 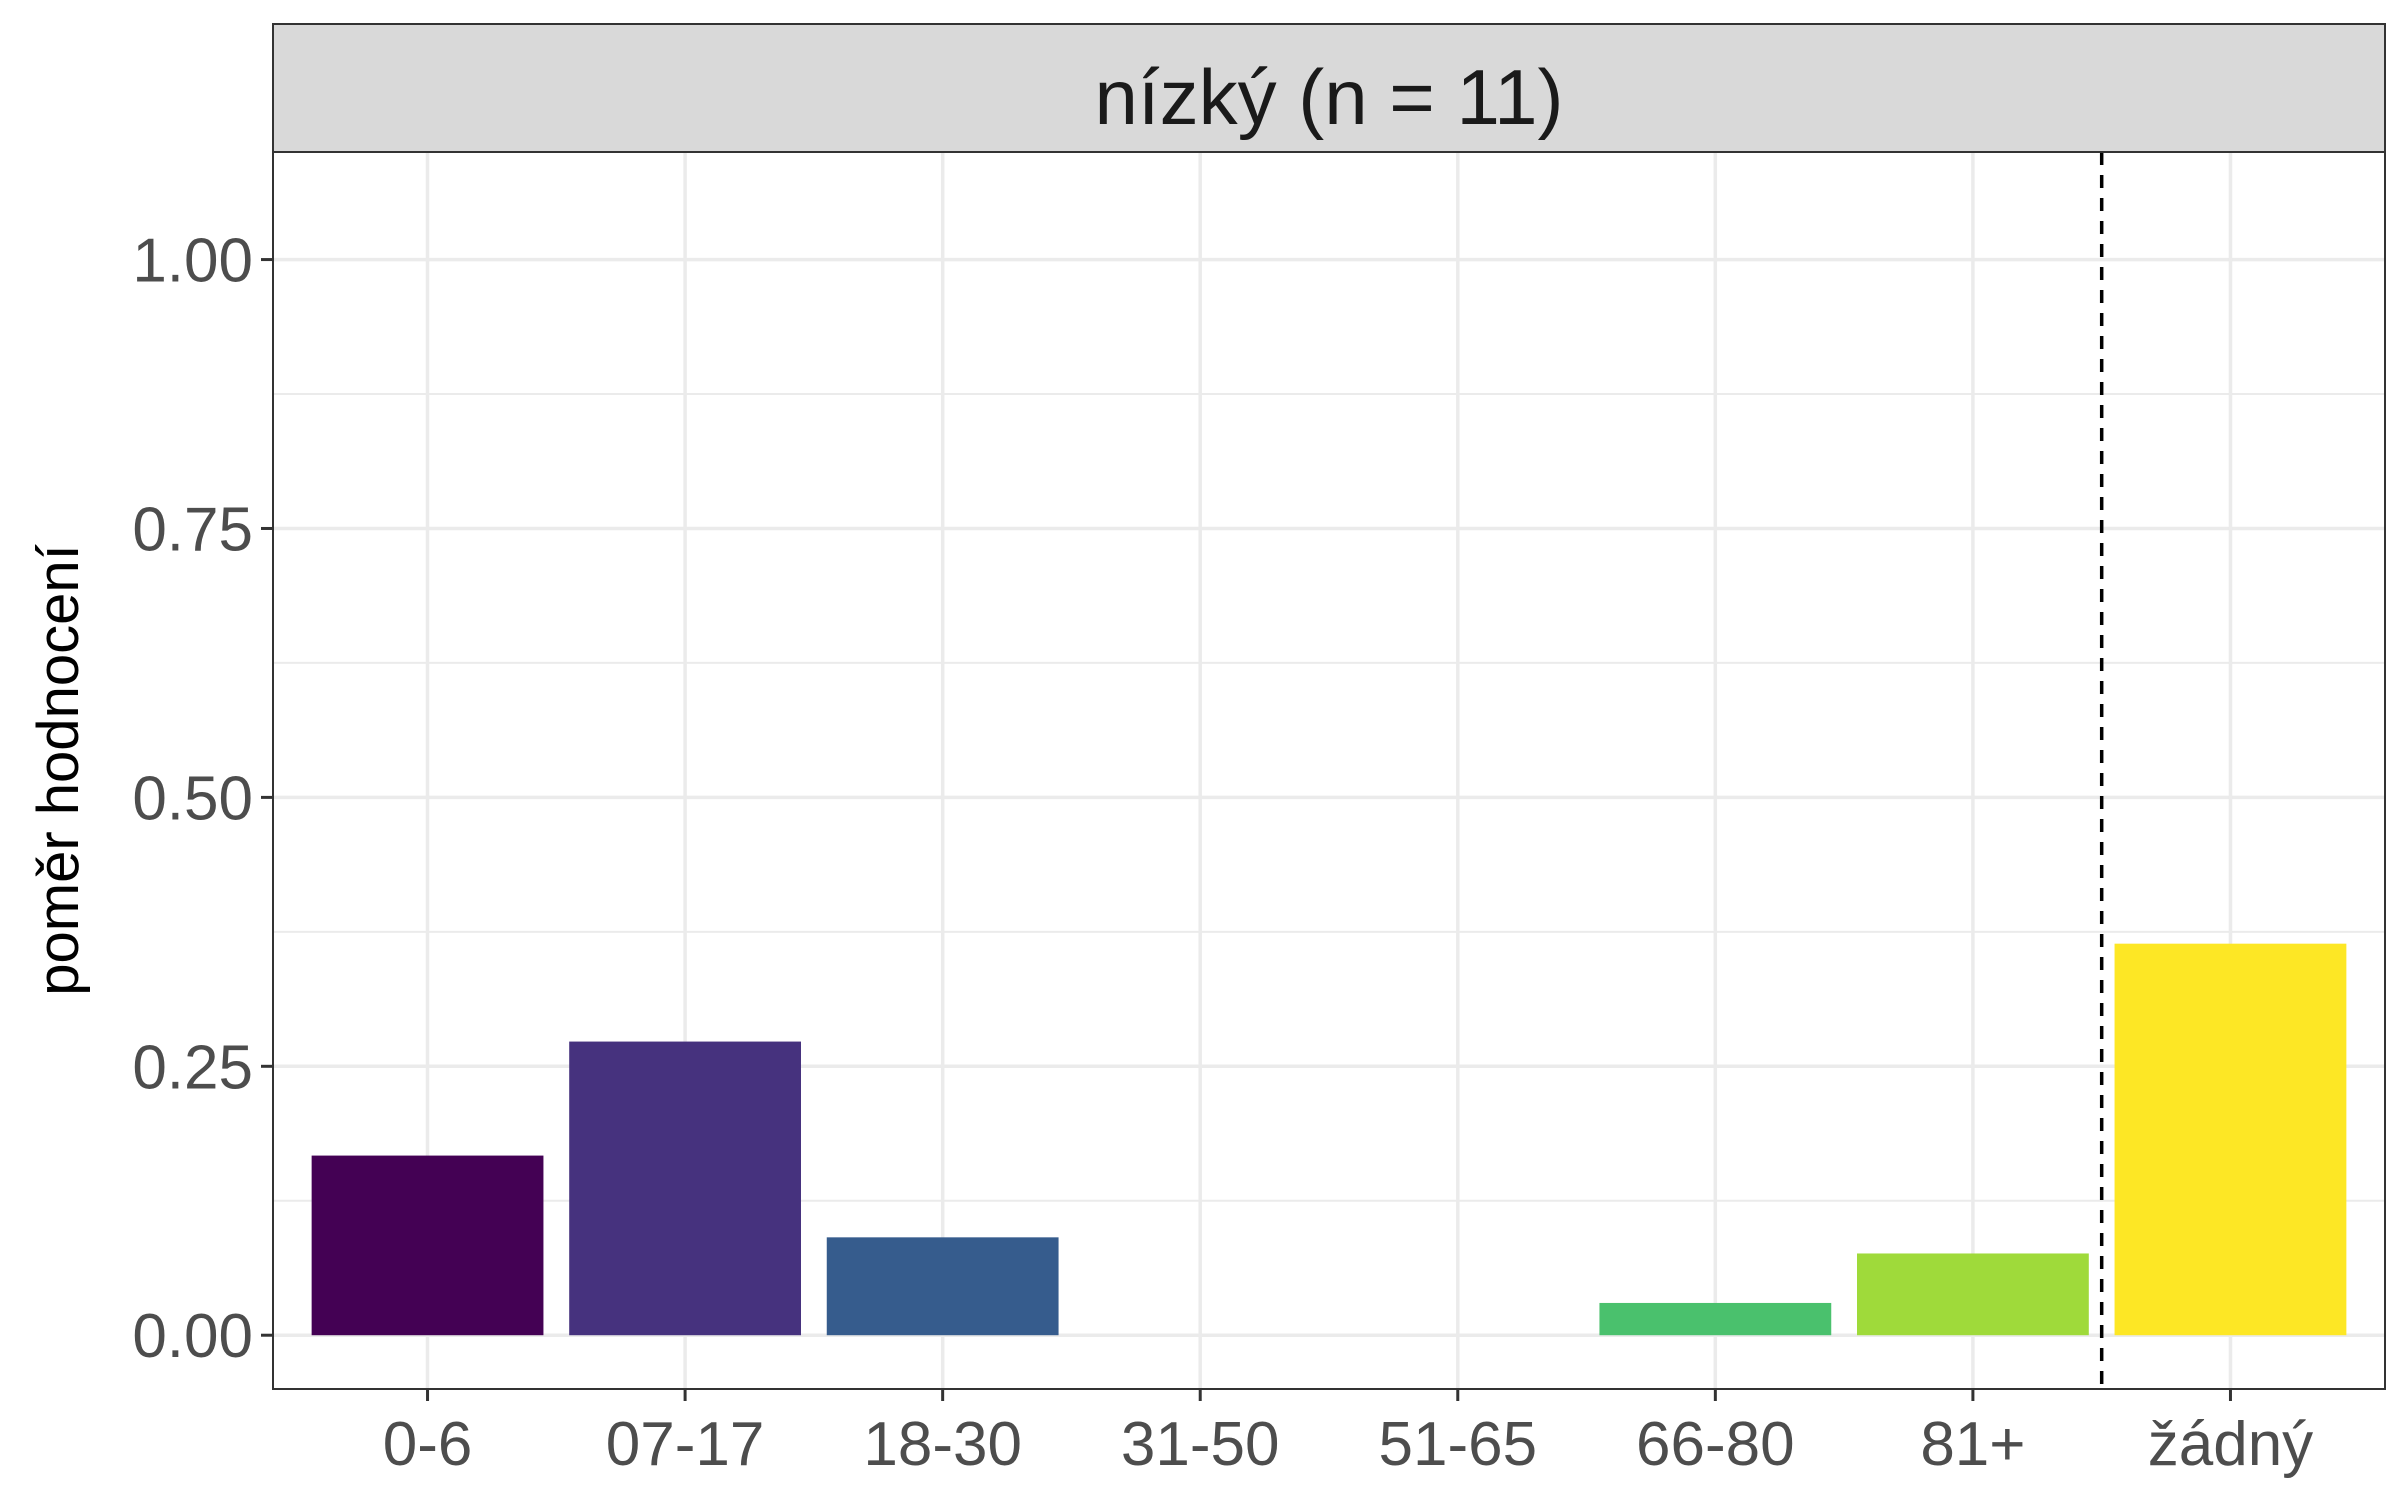 I want to click on y-axis: 0.00 0.25 0.50 0.75 1.00, so click(x=202, y=799).